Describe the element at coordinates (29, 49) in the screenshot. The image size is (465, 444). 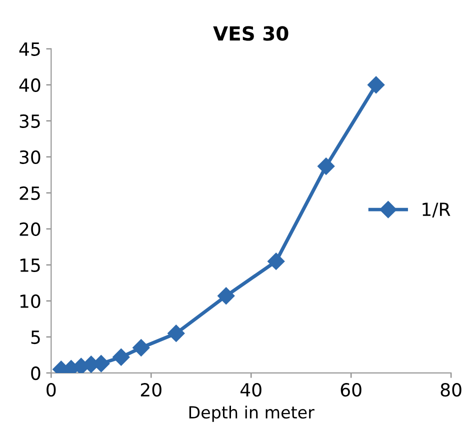
I see `y-tick-label: 45` at that location.